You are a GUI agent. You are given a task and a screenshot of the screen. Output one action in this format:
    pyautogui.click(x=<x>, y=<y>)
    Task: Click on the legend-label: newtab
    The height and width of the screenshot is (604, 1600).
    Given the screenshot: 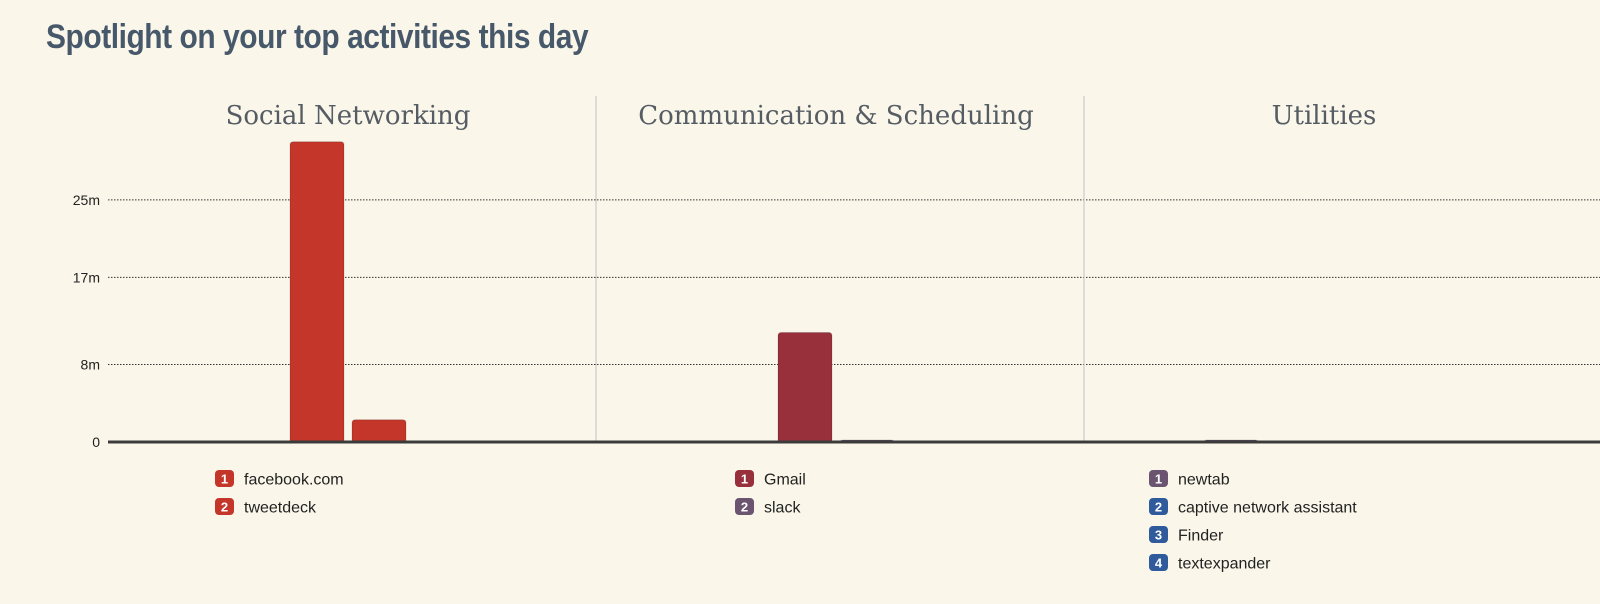 What is the action you would take?
    pyautogui.click(x=1204, y=480)
    